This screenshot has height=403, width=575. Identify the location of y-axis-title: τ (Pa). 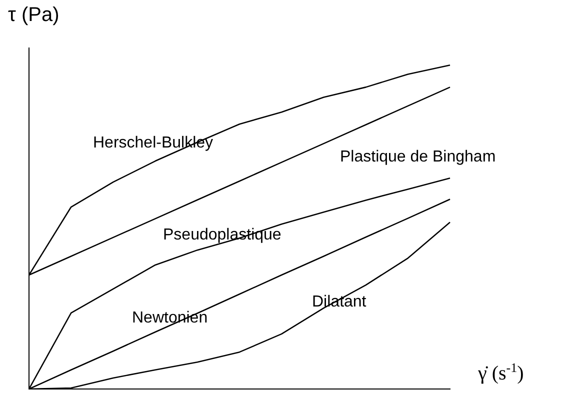
(34, 15).